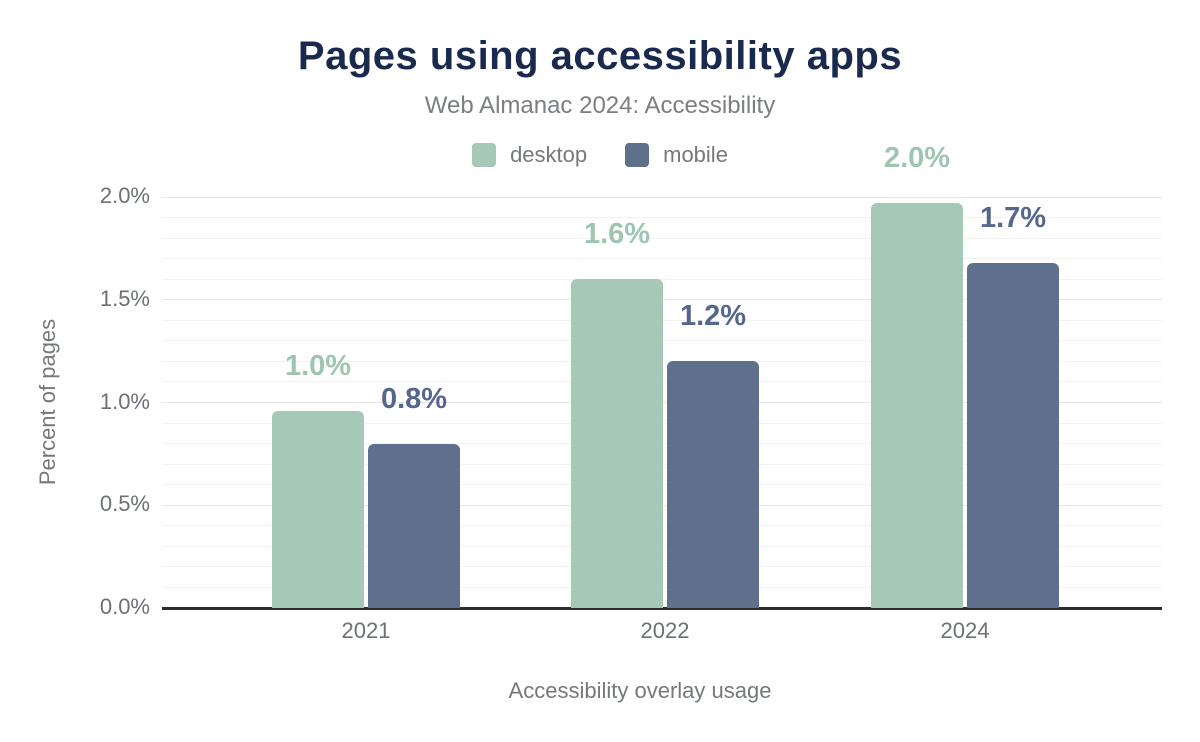  What do you see at coordinates (75, 401) in the screenshot?
I see `y-axis: 0.0% 0.5% 1.0% 1.5% 2.0%` at bounding box center [75, 401].